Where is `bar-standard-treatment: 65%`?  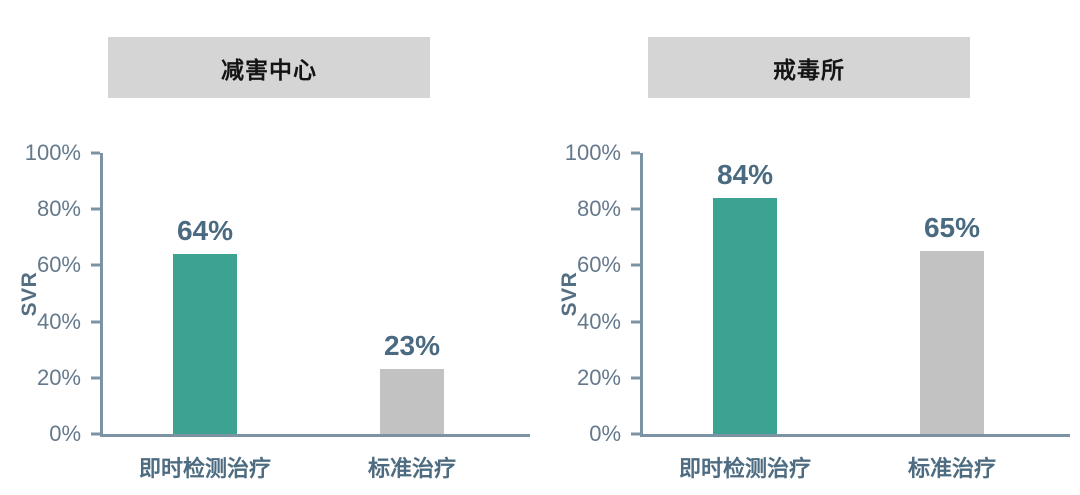 bar-standard-treatment: 65% is located at coordinates (952, 323).